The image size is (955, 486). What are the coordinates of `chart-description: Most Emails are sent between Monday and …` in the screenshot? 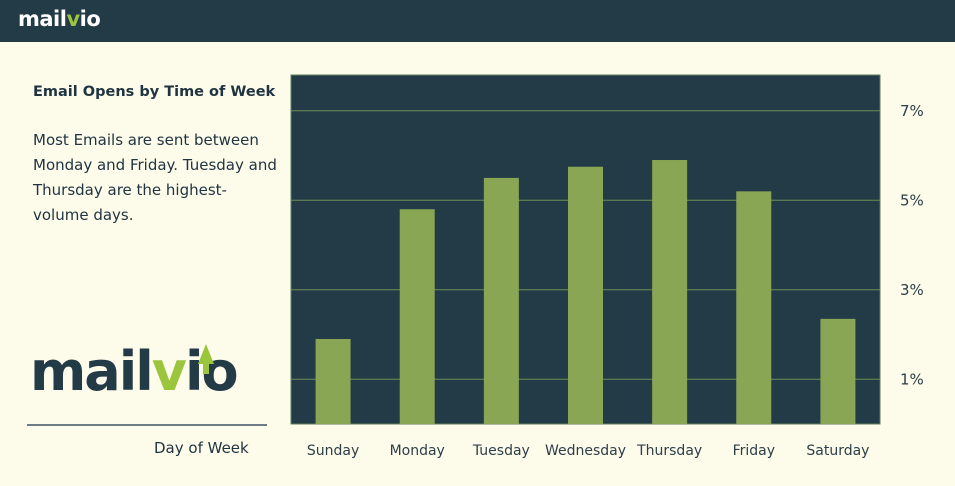 It's located at (155, 177).